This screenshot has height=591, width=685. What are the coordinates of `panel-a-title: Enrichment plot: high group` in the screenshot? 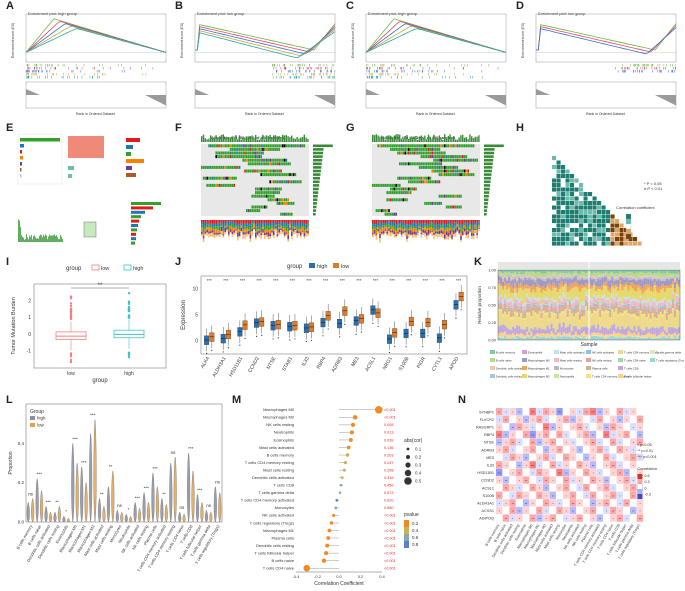 It's located at (52, 13).